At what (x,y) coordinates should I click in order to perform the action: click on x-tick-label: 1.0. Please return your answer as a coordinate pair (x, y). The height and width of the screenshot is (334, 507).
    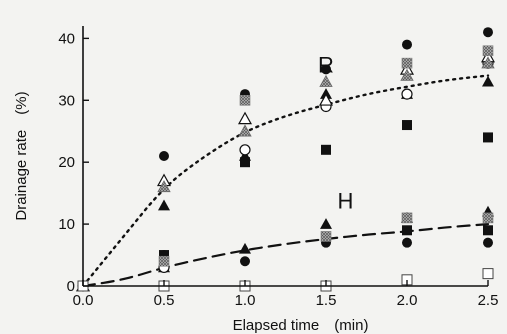
    Looking at the image, I should click on (245, 300).